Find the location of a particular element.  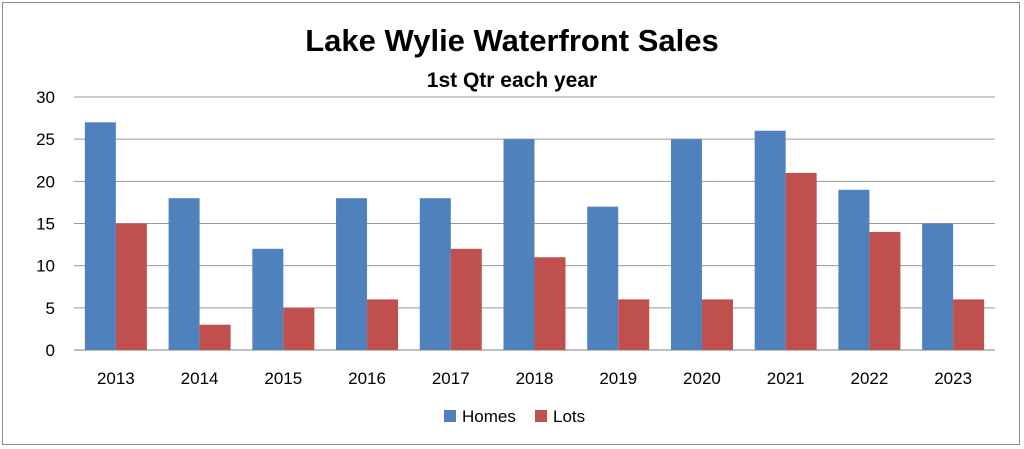

x-tick-label: 2013 is located at coordinates (116, 378).